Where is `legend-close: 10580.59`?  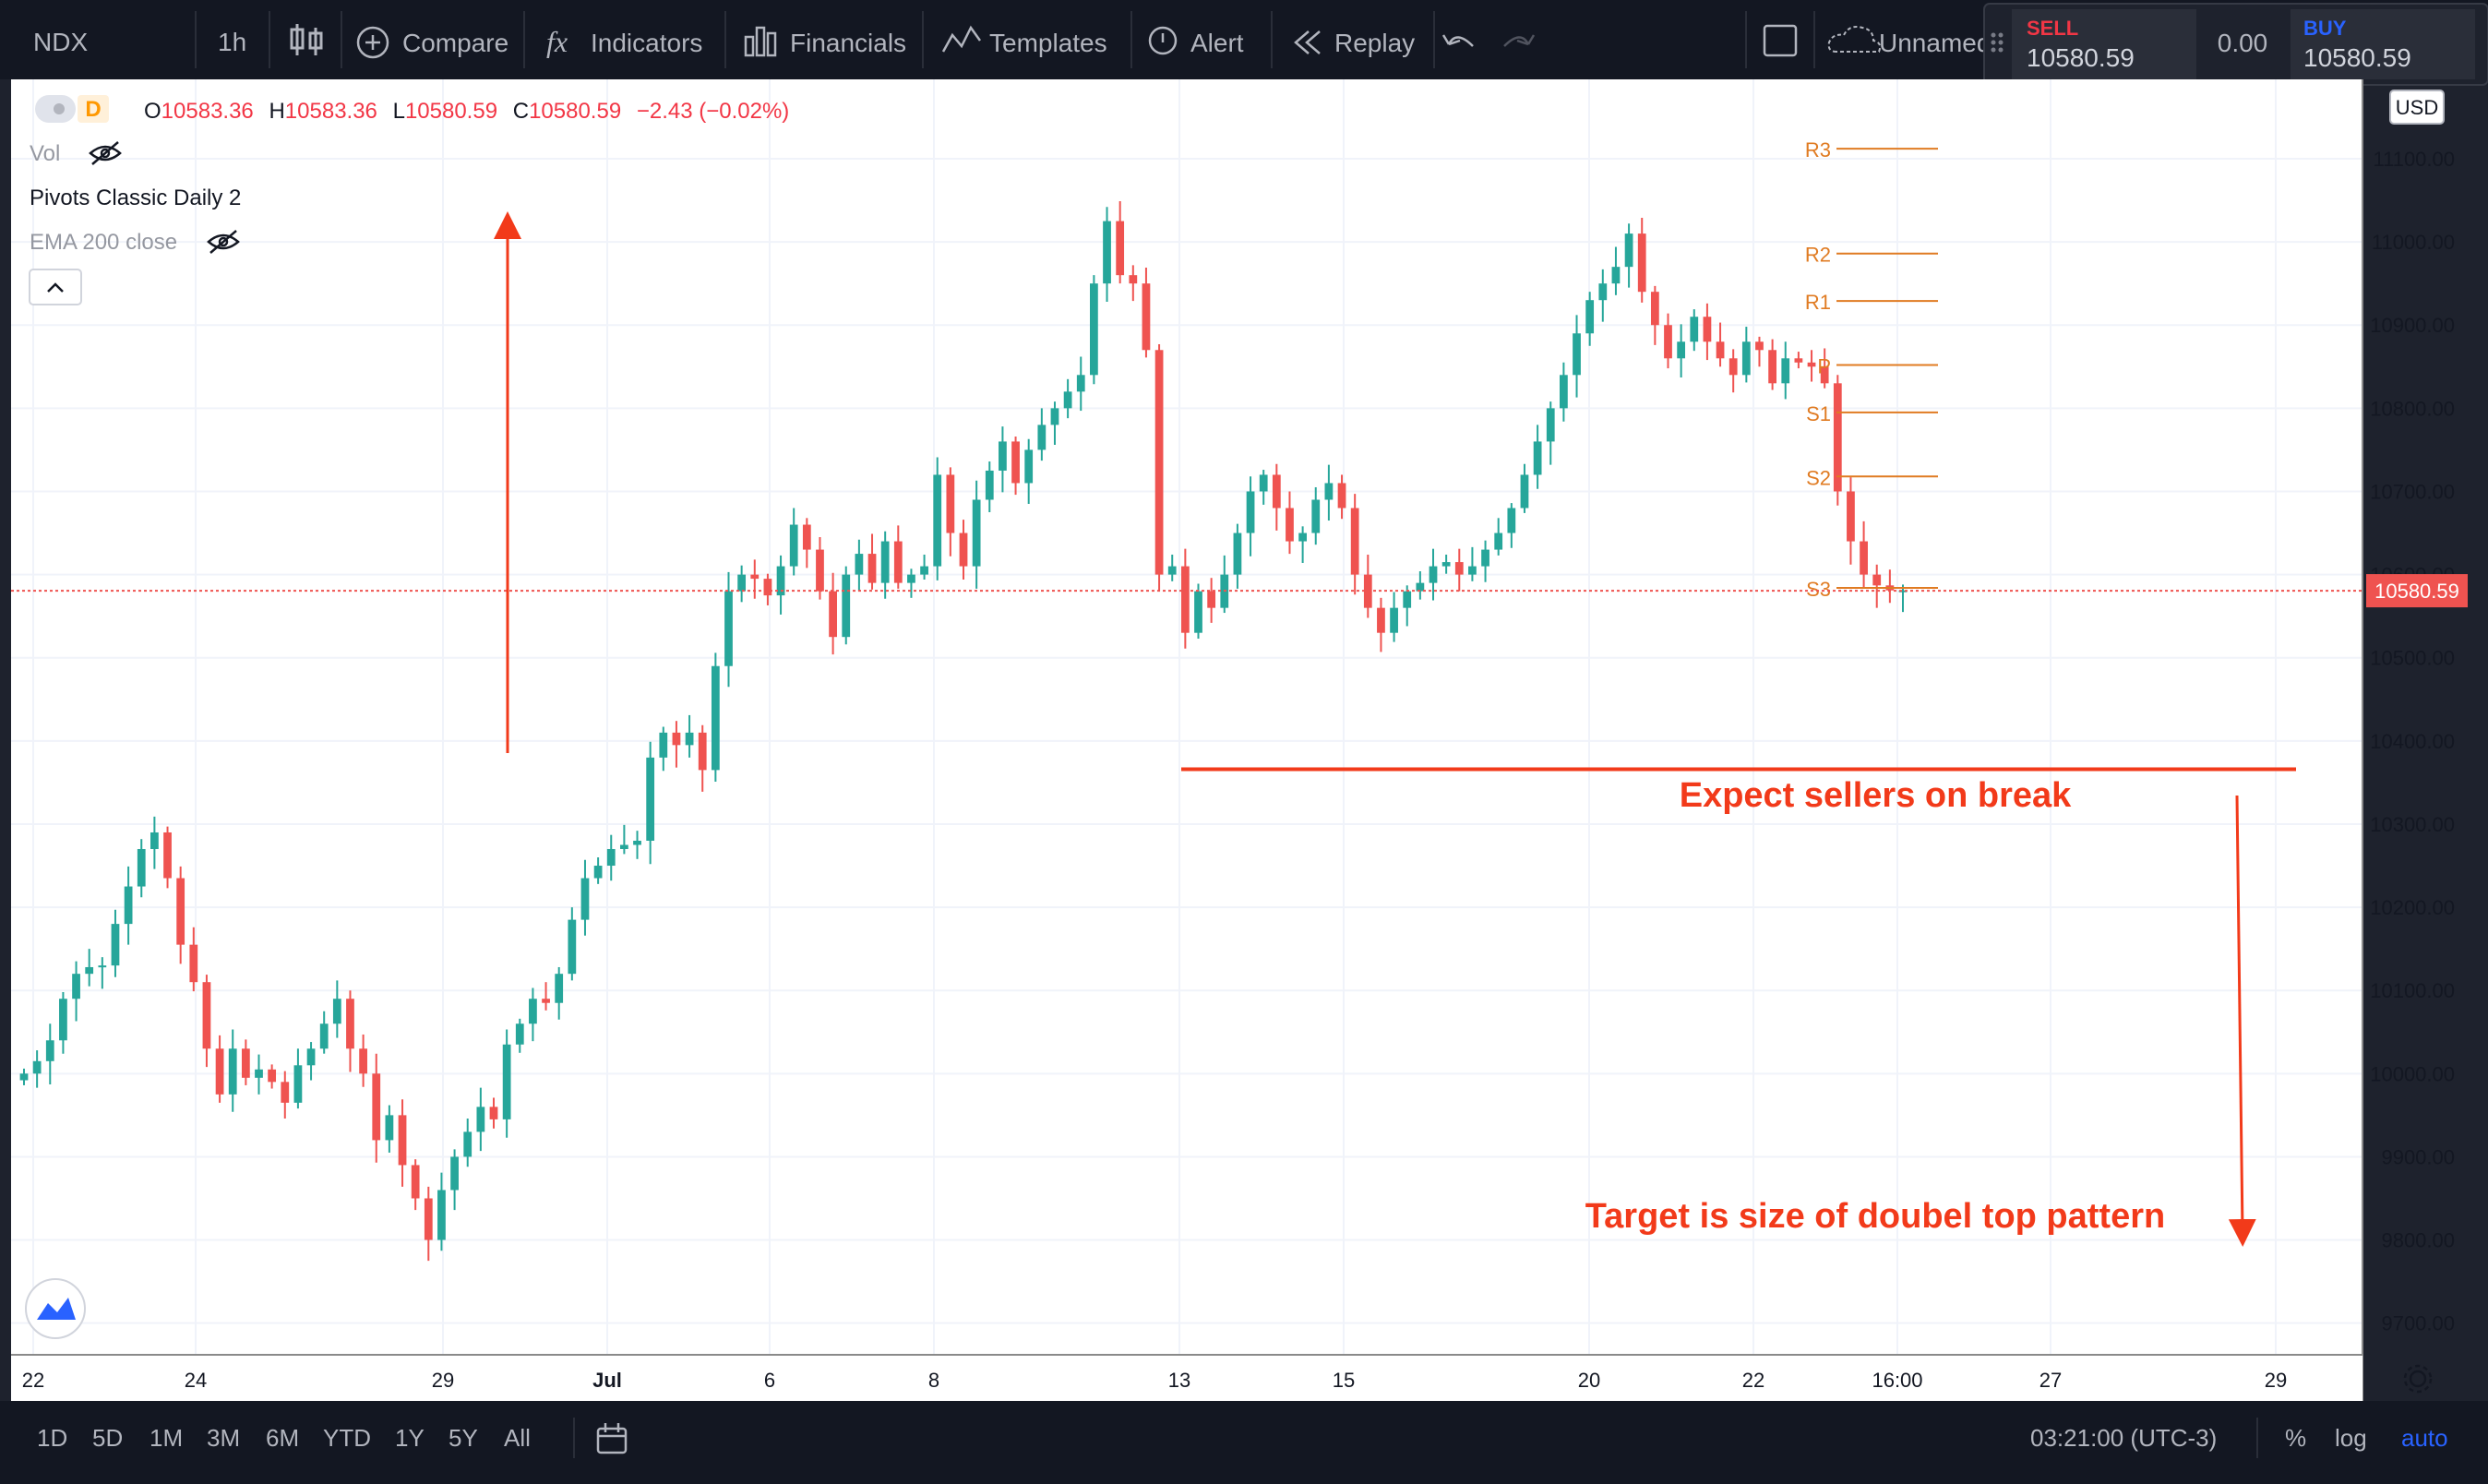
legend-close: 10580.59 is located at coordinates (575, 111).